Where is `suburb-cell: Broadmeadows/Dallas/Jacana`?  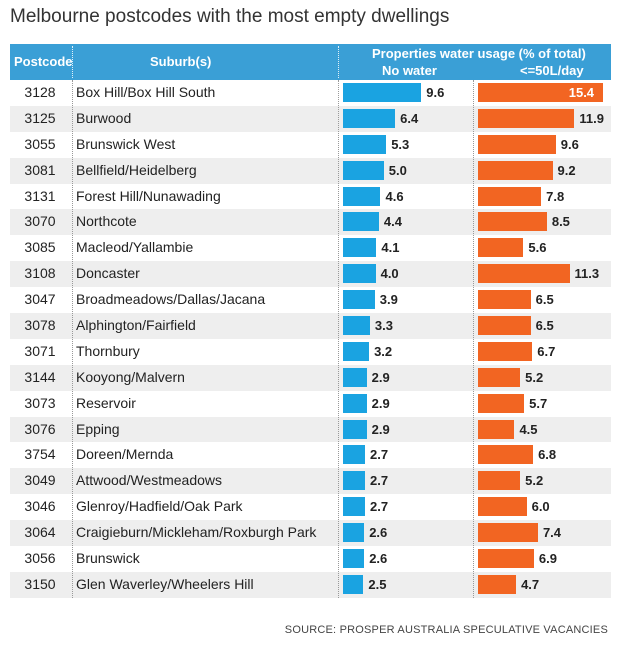
suburb-cell: Broadmeadows/Dallas/Jacana is located at coordinates (171, 299).